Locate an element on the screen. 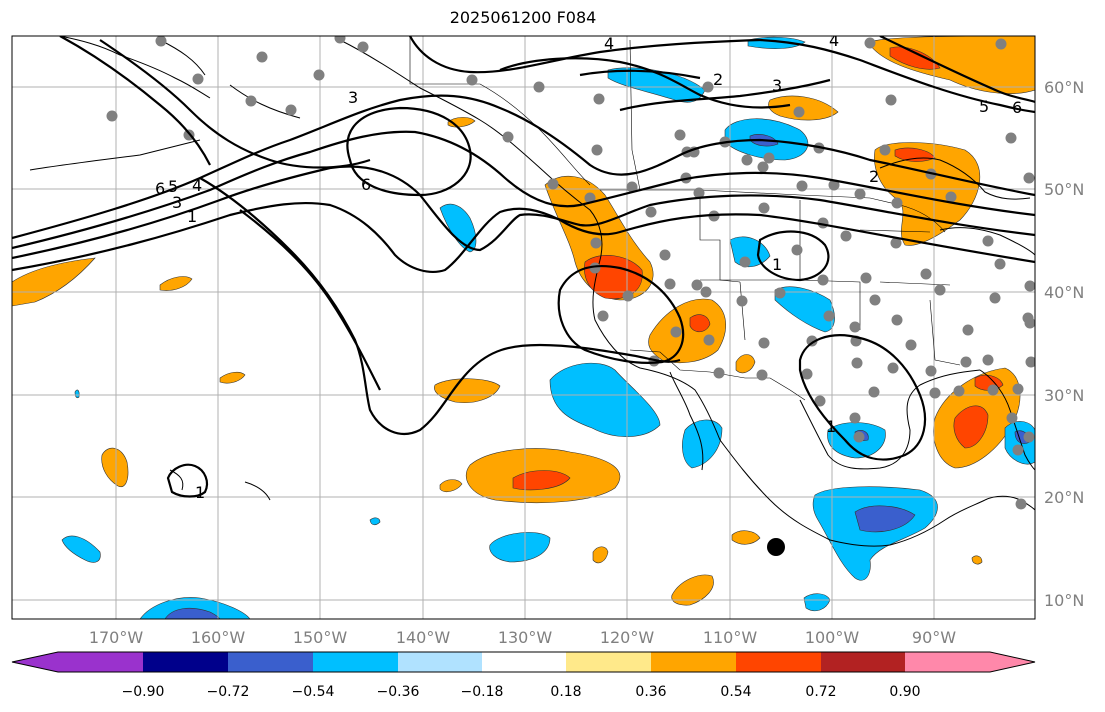  colorbar-tick: 0.18 is located at coordinates (565, 692).